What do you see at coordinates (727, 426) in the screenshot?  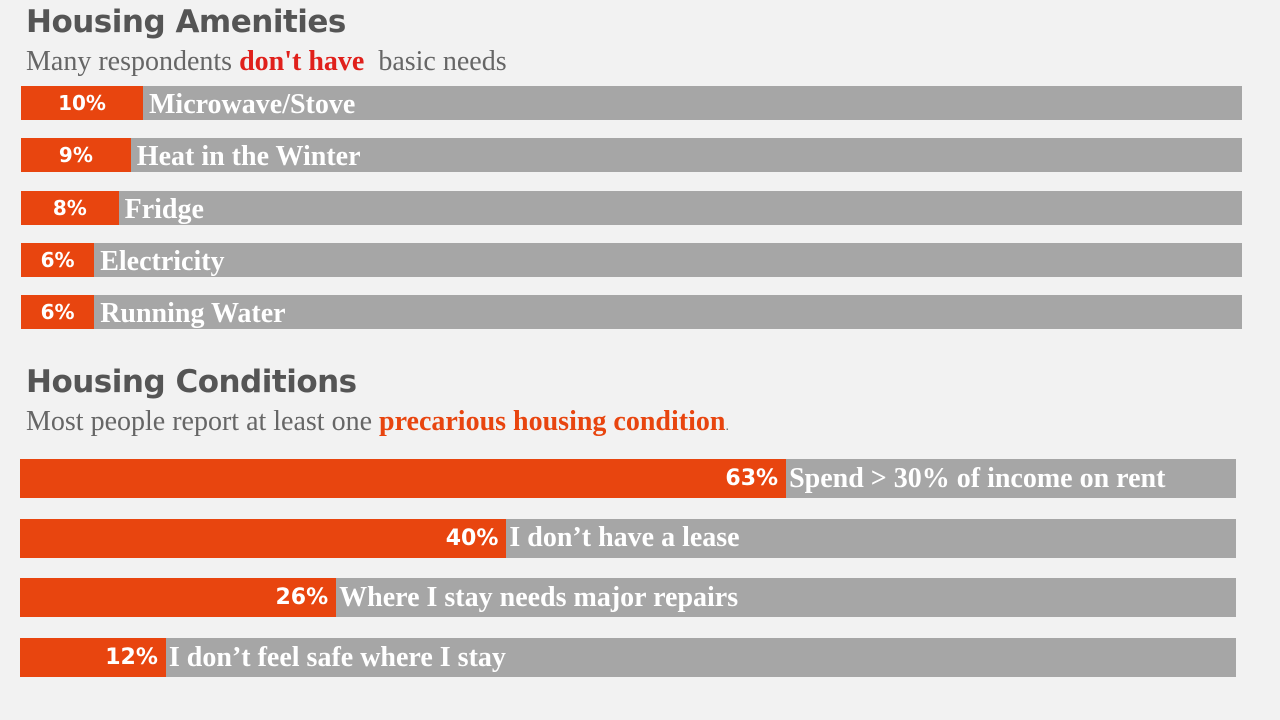 I see `conditions-subtitle-post: .` at bounding box center [727, 426].